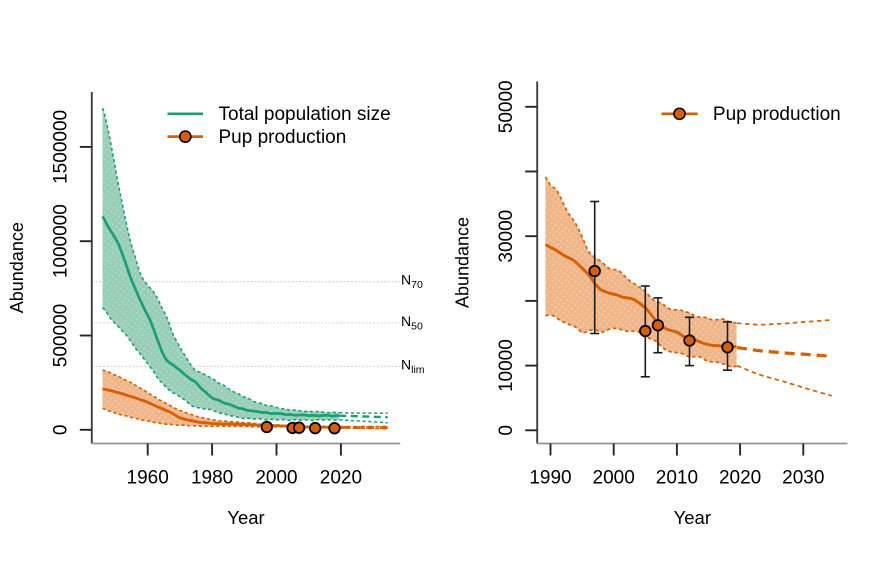 The height and width of the screenshot is (564, 895). I want to click on svg-text: 1000000, so click(61, 241).